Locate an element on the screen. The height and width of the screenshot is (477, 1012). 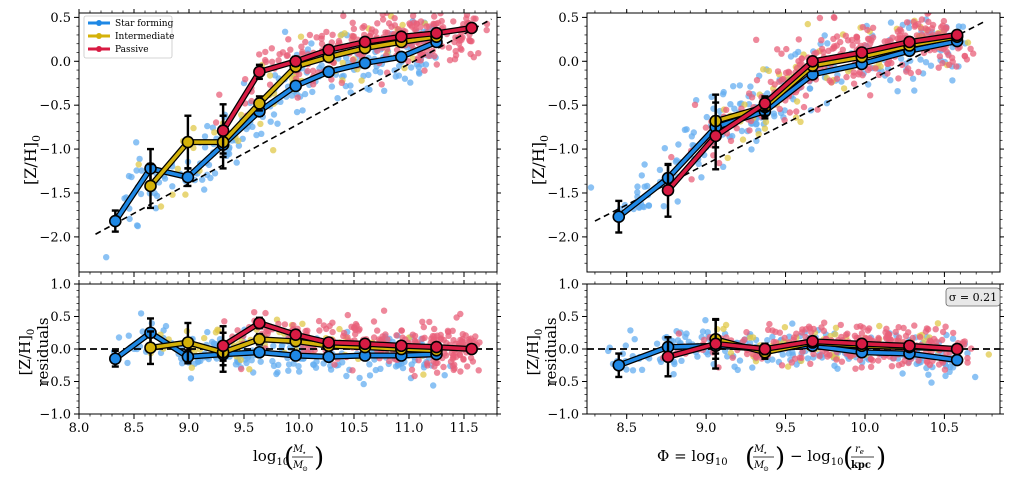
x-tick-label: 10.0 is located at coordinates (865, 428).